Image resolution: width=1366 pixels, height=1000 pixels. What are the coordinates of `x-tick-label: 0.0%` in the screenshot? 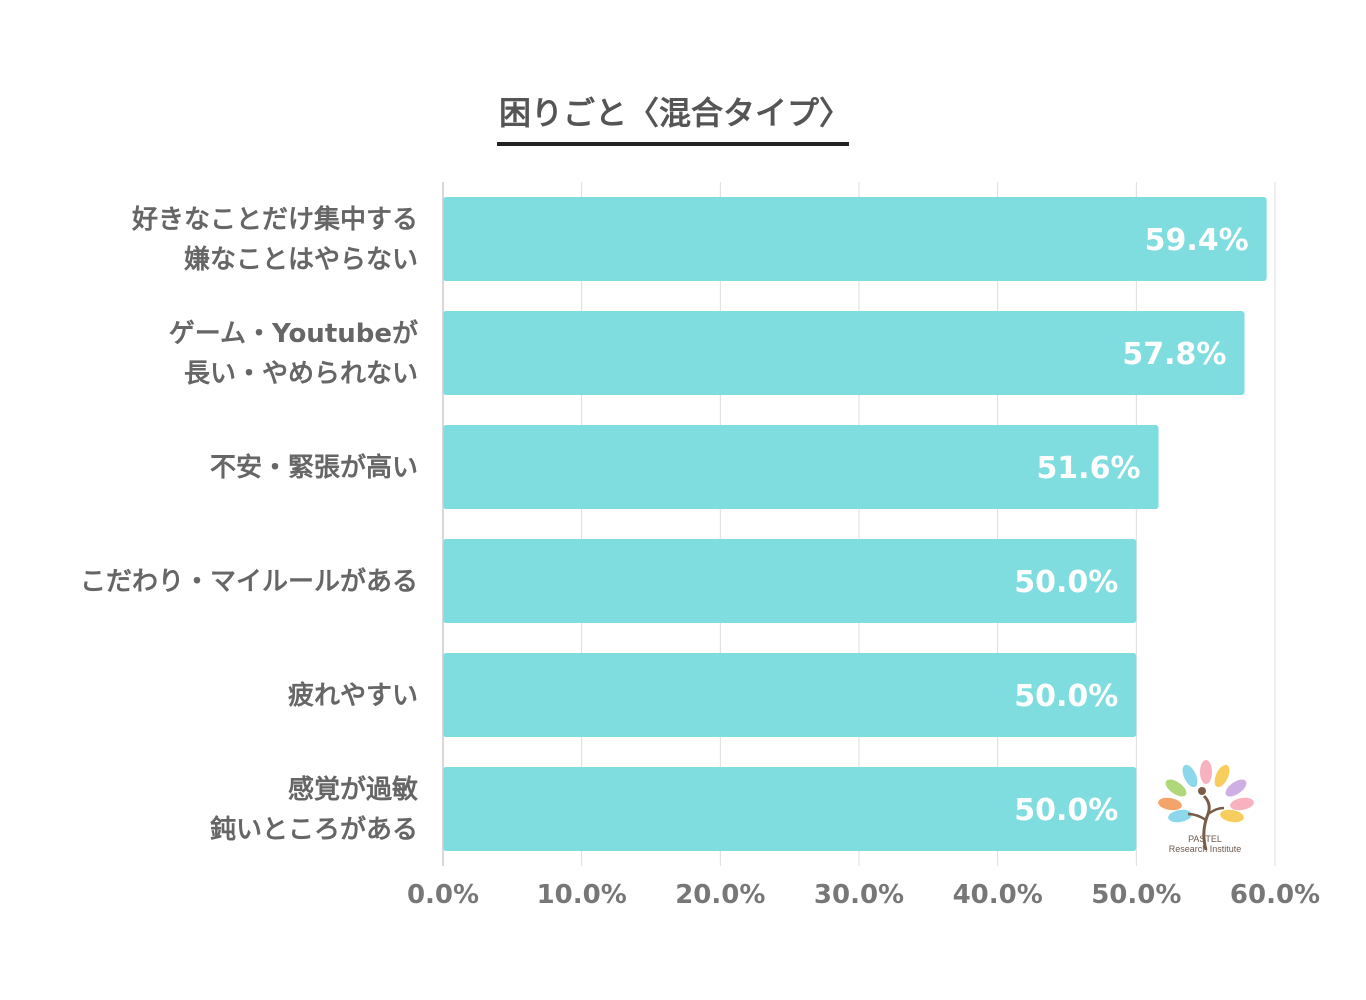 It's located at (443, 895).